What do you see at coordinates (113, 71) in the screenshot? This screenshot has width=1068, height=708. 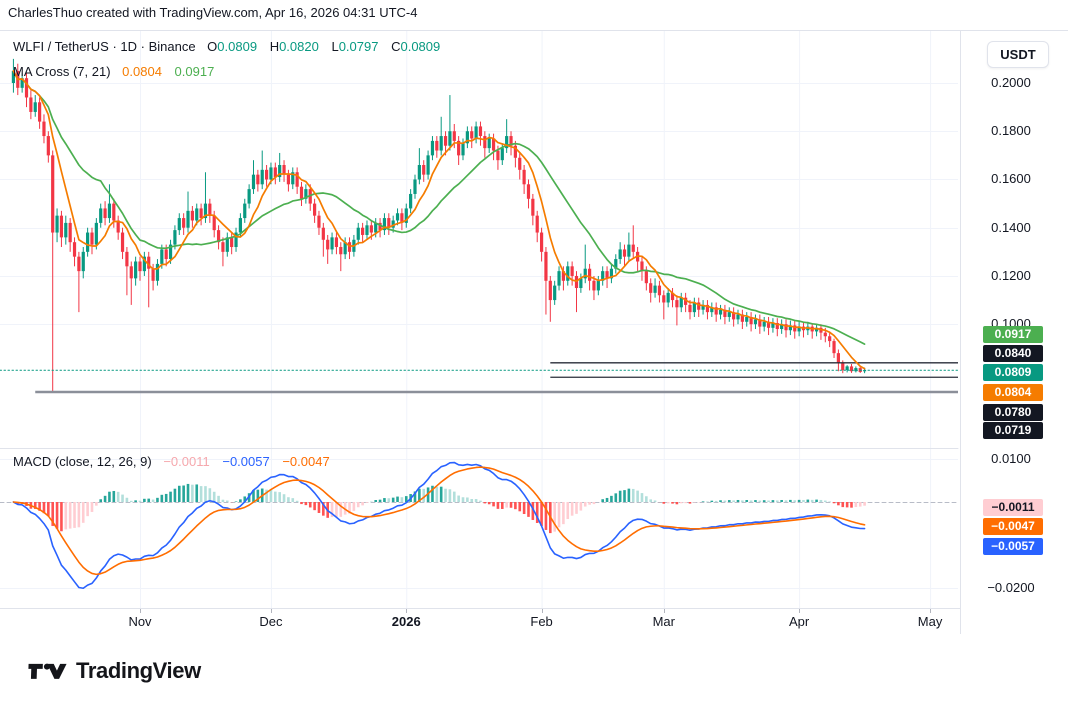 I see `ma-cross-legend: MA Cross (7, 21) 0.0804 0.0917` at bounding box center [113, 71].